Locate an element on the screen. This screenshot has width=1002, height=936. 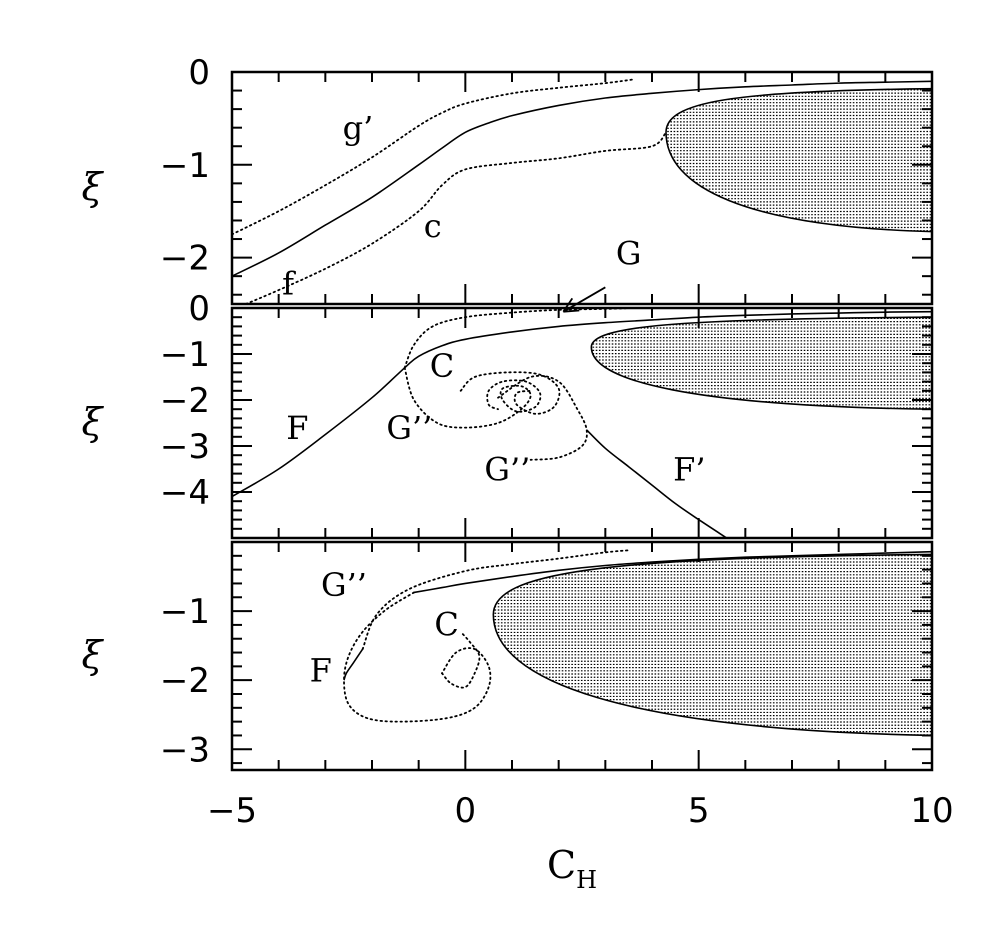
series-c-curve is located at coordinates (456, 217).